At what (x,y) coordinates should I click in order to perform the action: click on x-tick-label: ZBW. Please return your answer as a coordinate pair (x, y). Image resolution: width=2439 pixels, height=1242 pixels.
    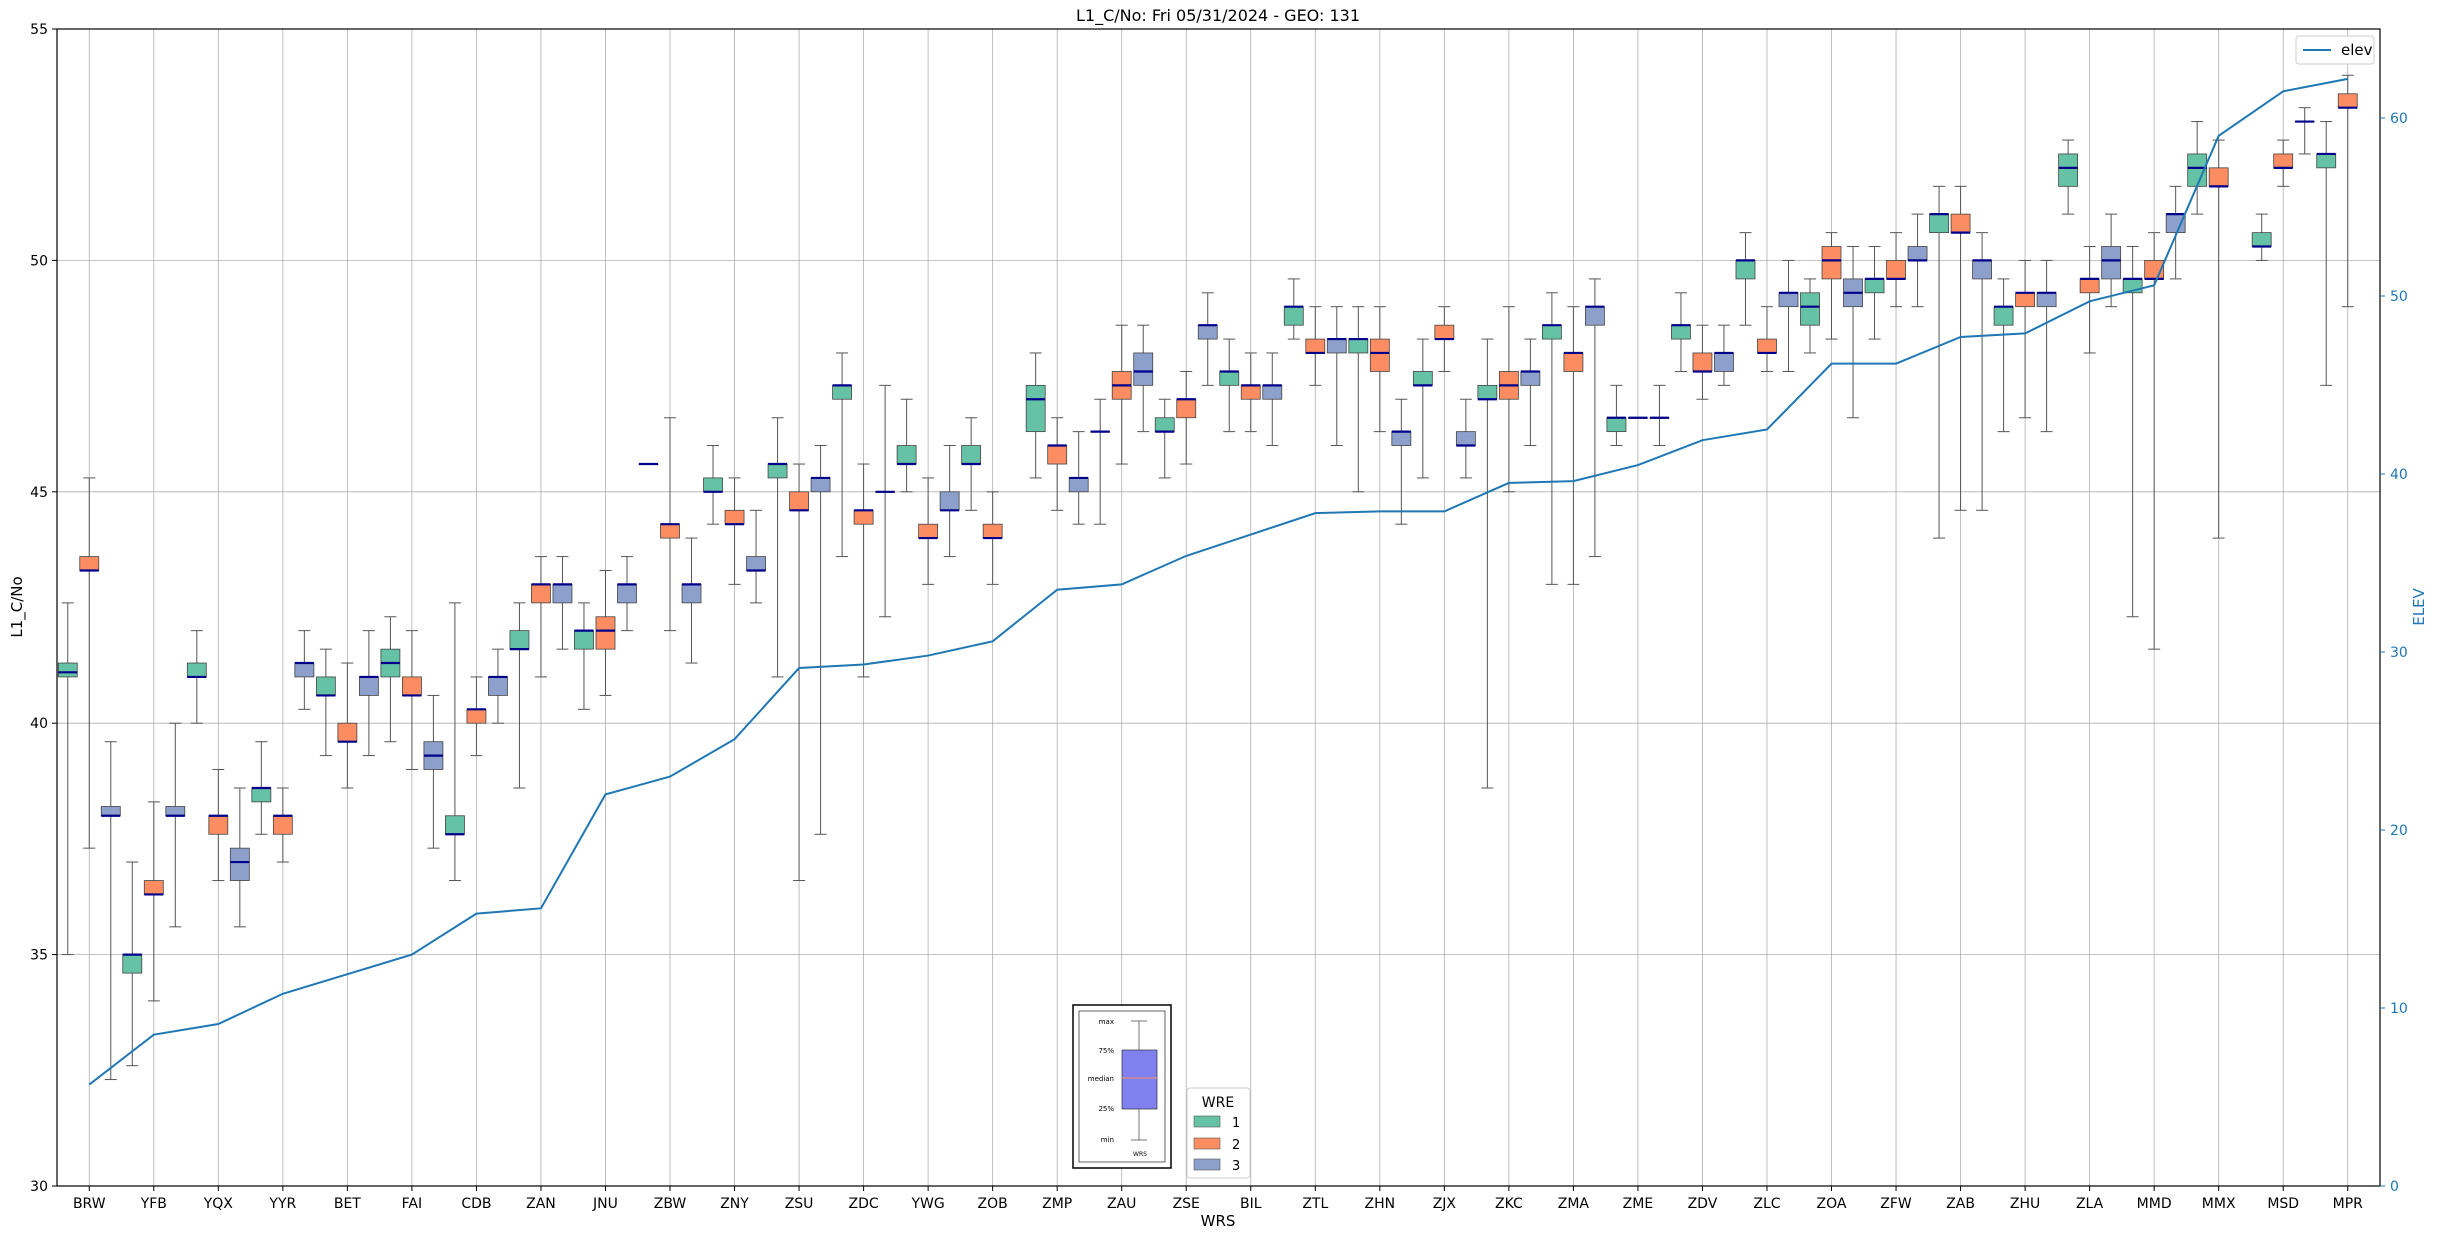
    Looking at the image, I should click on (670, 1204).